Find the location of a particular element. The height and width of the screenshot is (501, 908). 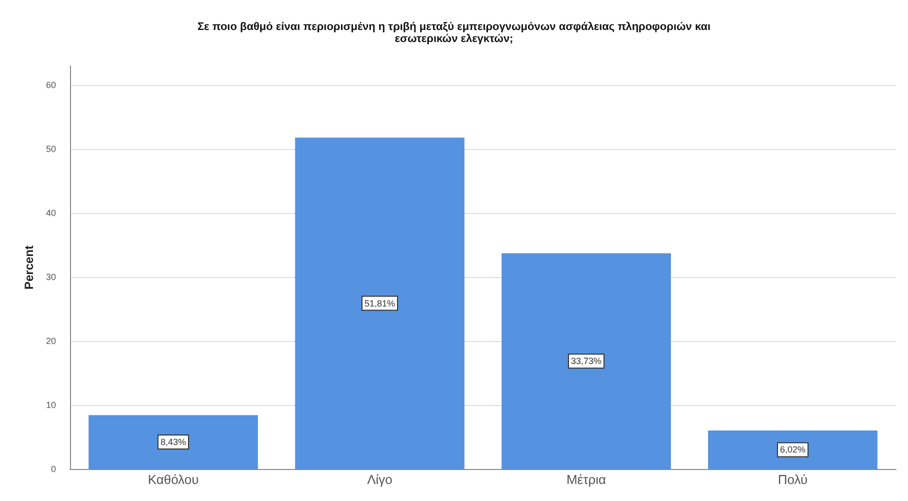

x-tick-label: Μέτρια is located at coordinates (586, 479).